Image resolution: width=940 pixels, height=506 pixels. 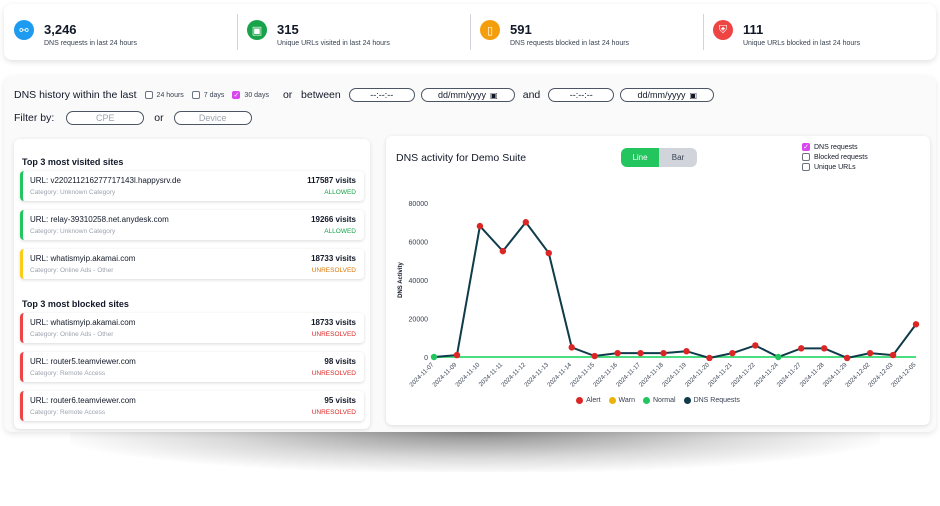 What do you see at coordinates (24, 30) in the screenshot?
I see `network-icon: ⚯` at bounding box center [24, 30].